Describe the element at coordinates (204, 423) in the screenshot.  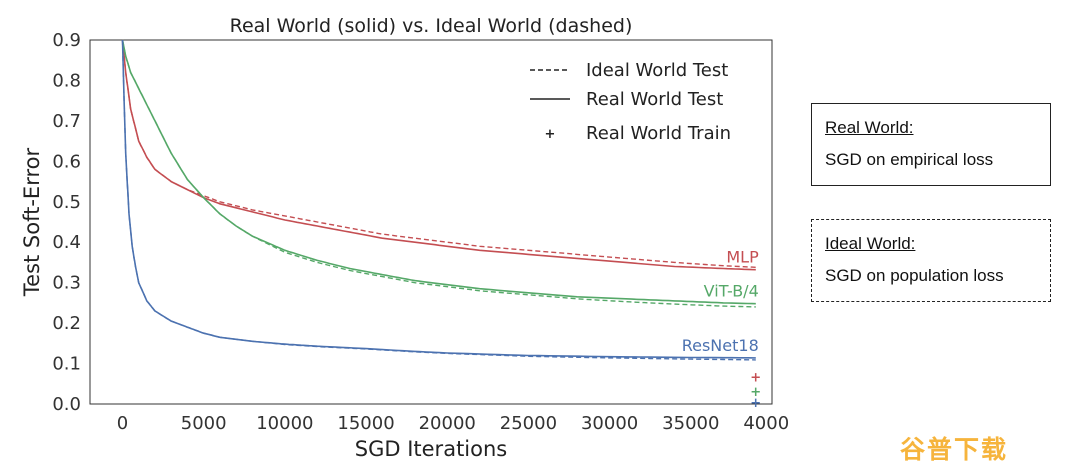
I see `x-tick-label: 5000` at that location.